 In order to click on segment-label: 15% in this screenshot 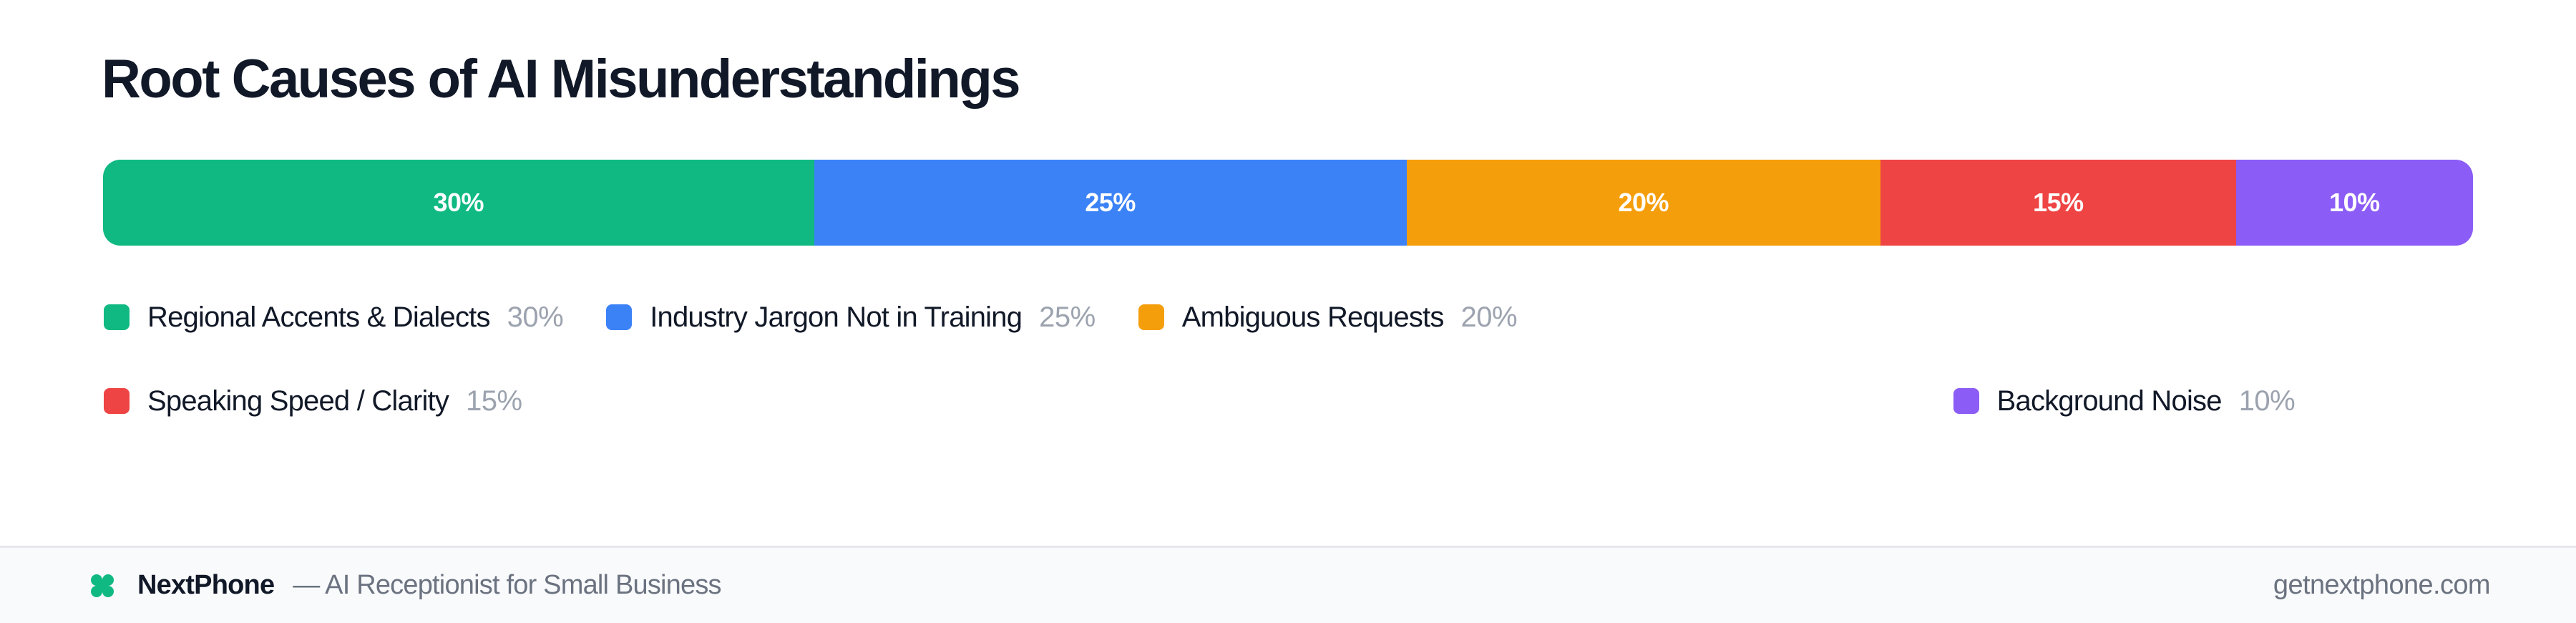, I will do `click(2058, 203)`.